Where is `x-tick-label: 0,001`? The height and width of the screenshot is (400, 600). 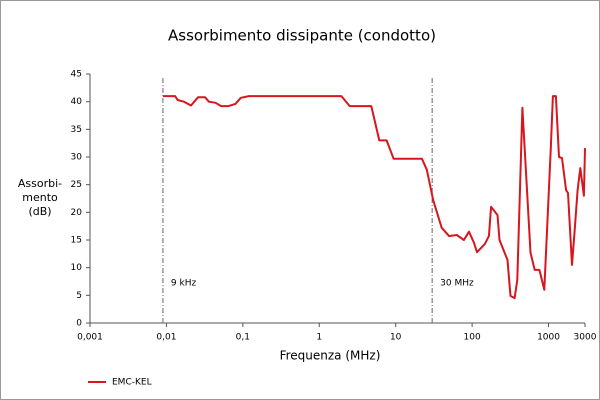 x-tick-label: 0,001 is located at coordinates (90, 338).